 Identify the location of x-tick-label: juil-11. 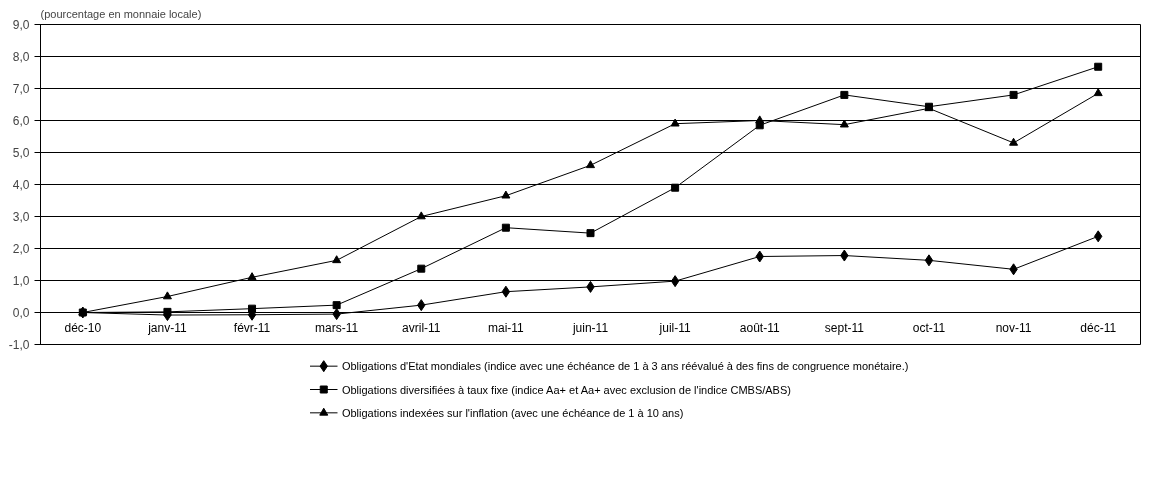
(674, 327).